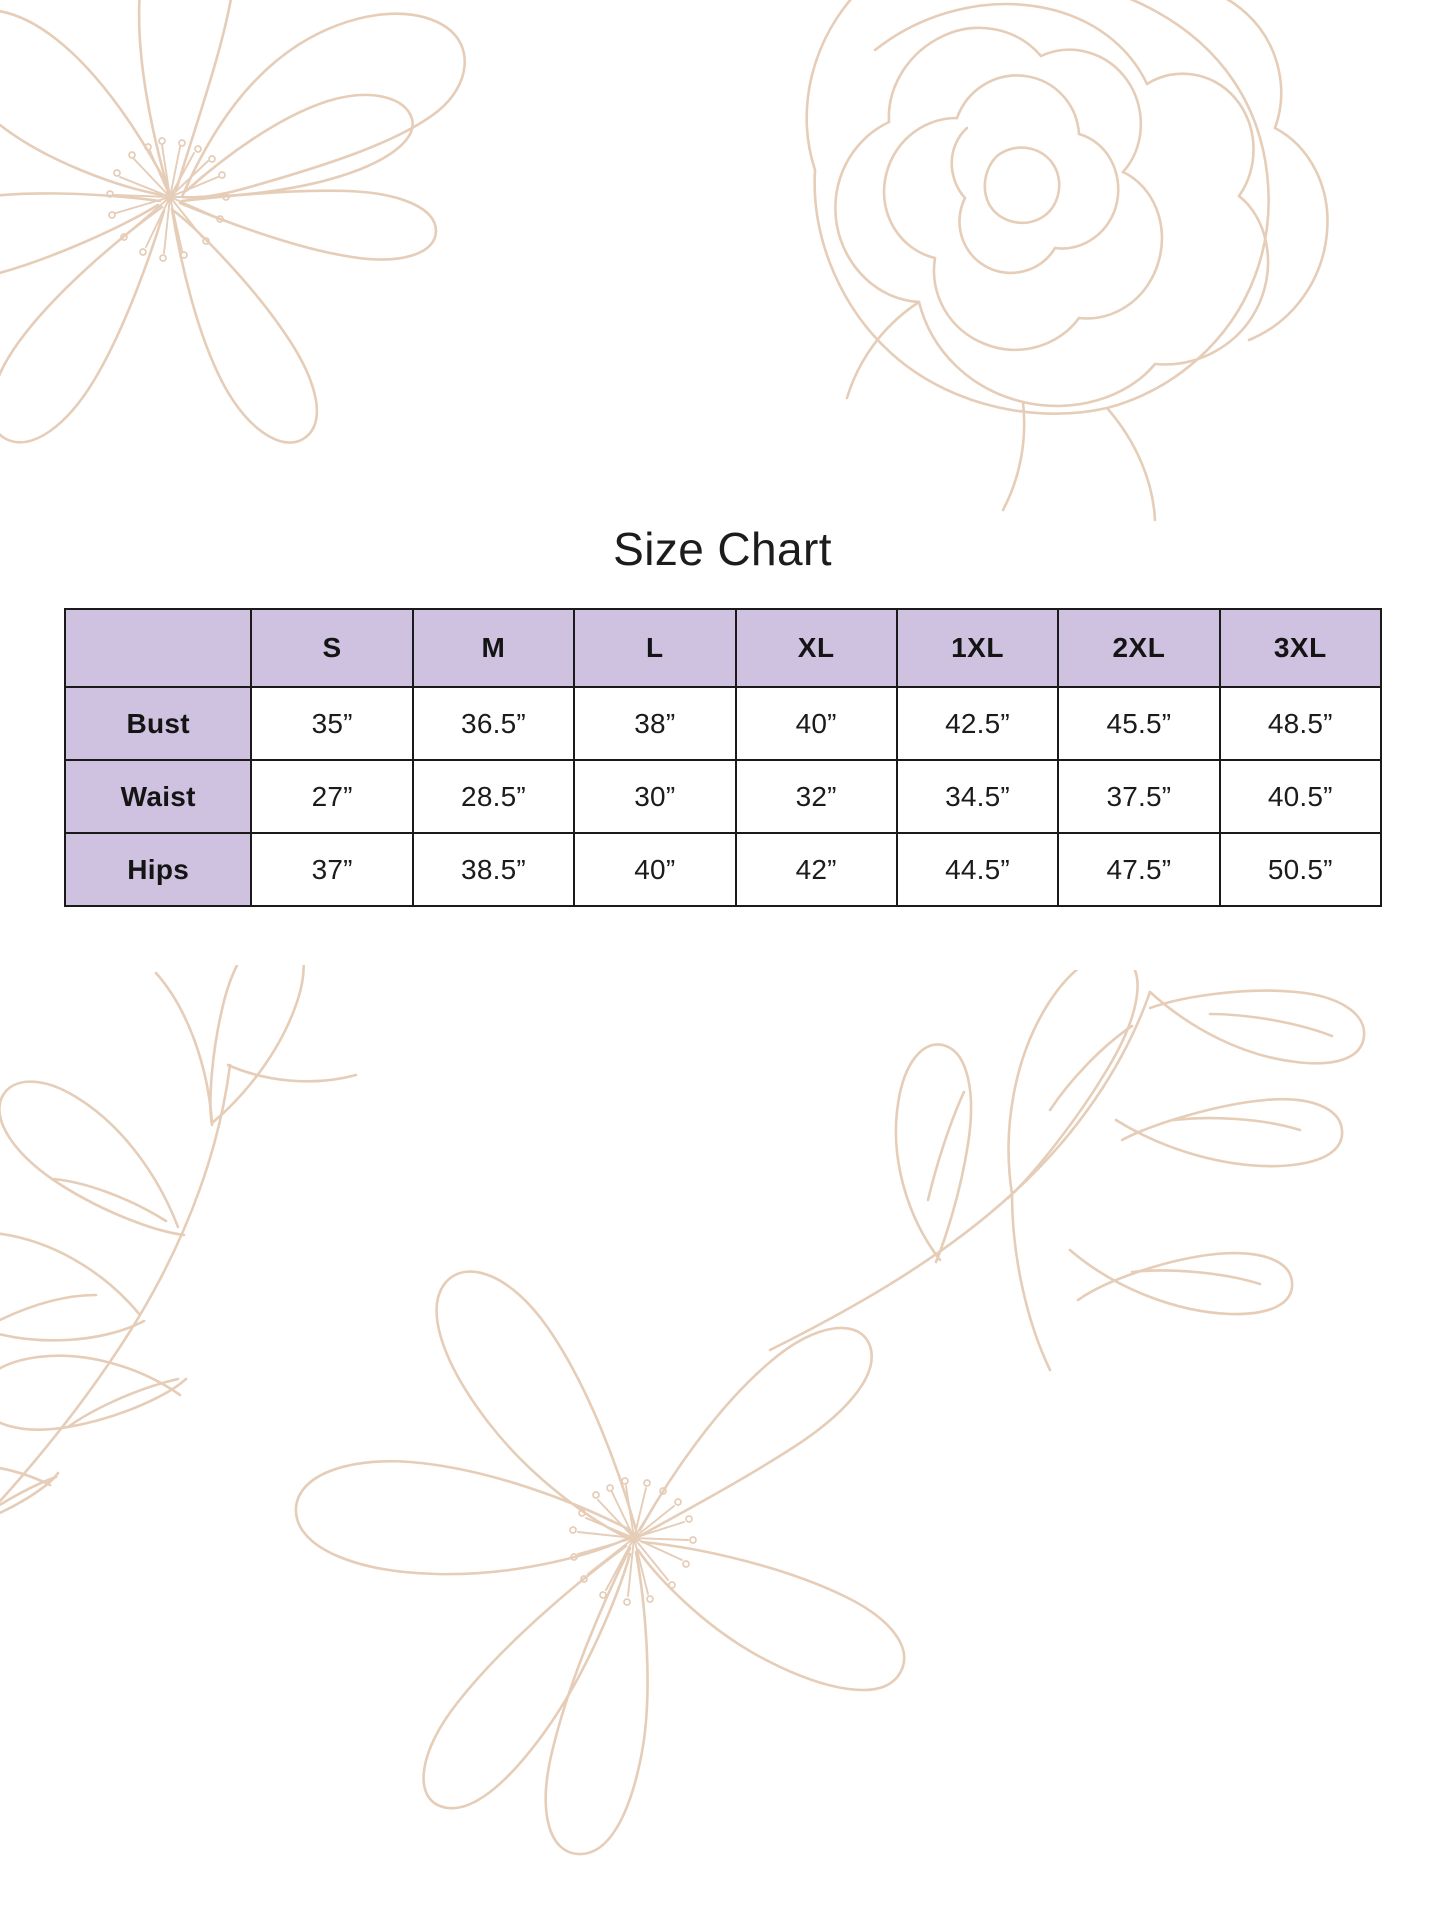 This screenshot has height=1920, width=1445. What do you see at coordinates (655, 869) in the screenshot?
I see `cell-hips-l: 40”` at bounding box center [655, 869].